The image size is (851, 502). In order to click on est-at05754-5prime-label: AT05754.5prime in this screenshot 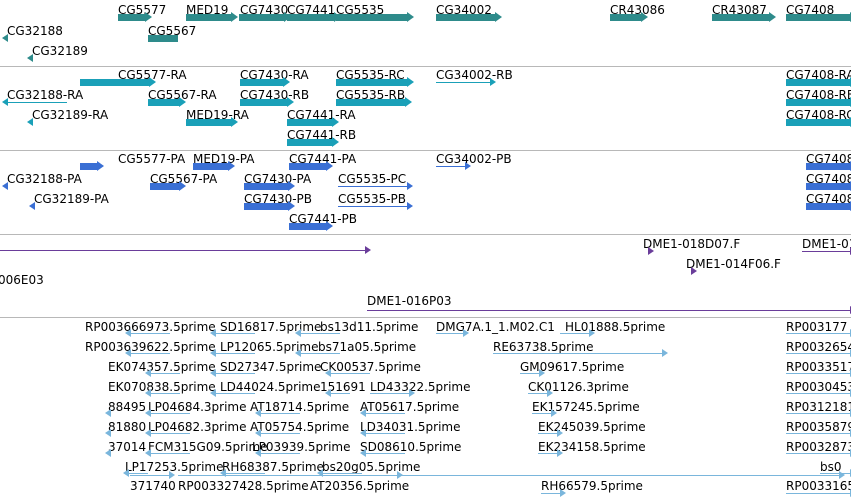, I will do `click(300, 427)`.